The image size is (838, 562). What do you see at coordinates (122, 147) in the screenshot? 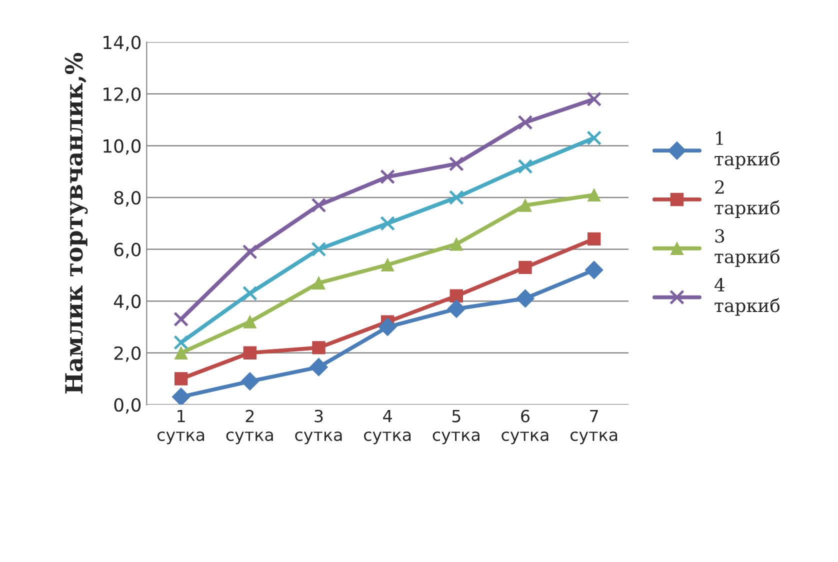
I see `y-tick-label: 10,0` at bounding box center [122, 147].